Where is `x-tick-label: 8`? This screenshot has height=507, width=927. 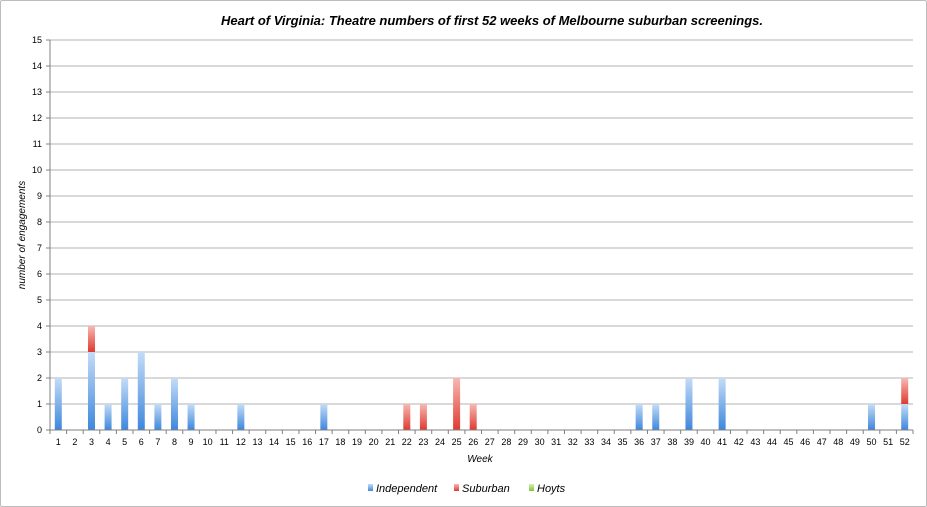
x-tick-label: 8 is located at coordinates (174, 442).